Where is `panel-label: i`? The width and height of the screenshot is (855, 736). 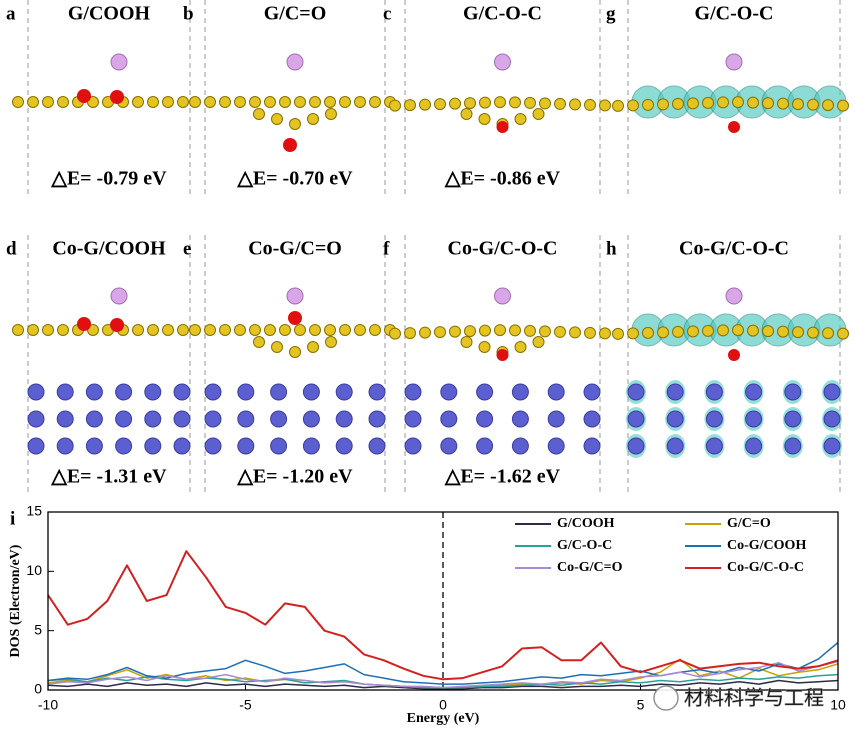 panel-label: i is located at coordinates (12, 518).